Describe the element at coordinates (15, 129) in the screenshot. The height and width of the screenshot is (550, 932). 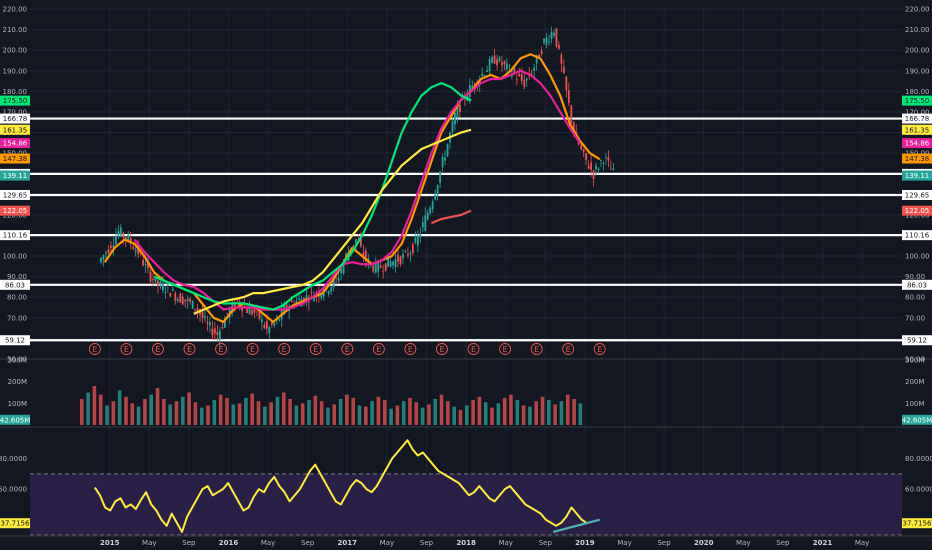
I see `price-tag-bg` at that location.